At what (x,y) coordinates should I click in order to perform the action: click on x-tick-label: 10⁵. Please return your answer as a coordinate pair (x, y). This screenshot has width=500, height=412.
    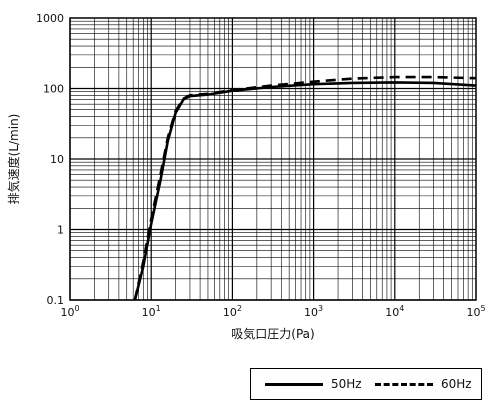
    Looking at the image, I should click on (475, 311).